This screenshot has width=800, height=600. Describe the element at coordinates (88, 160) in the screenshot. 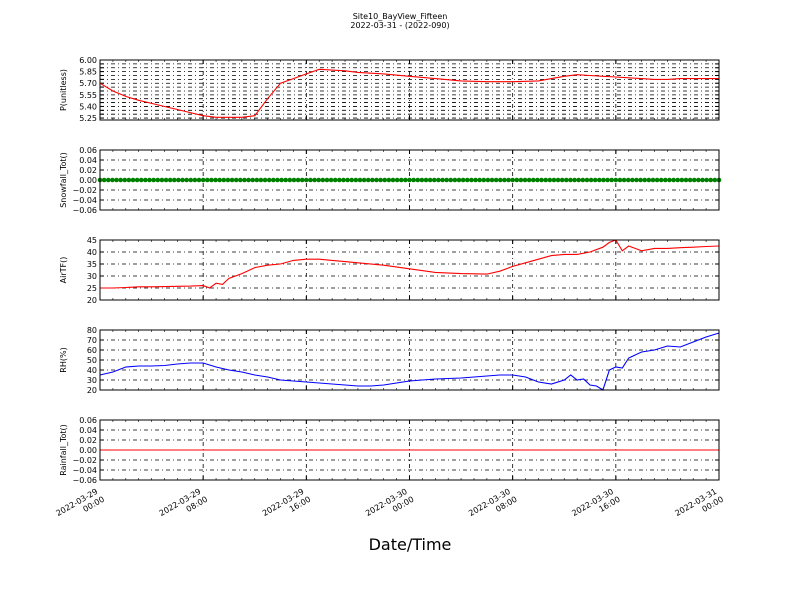

I see `y-tick-label: 0.04` at that location.